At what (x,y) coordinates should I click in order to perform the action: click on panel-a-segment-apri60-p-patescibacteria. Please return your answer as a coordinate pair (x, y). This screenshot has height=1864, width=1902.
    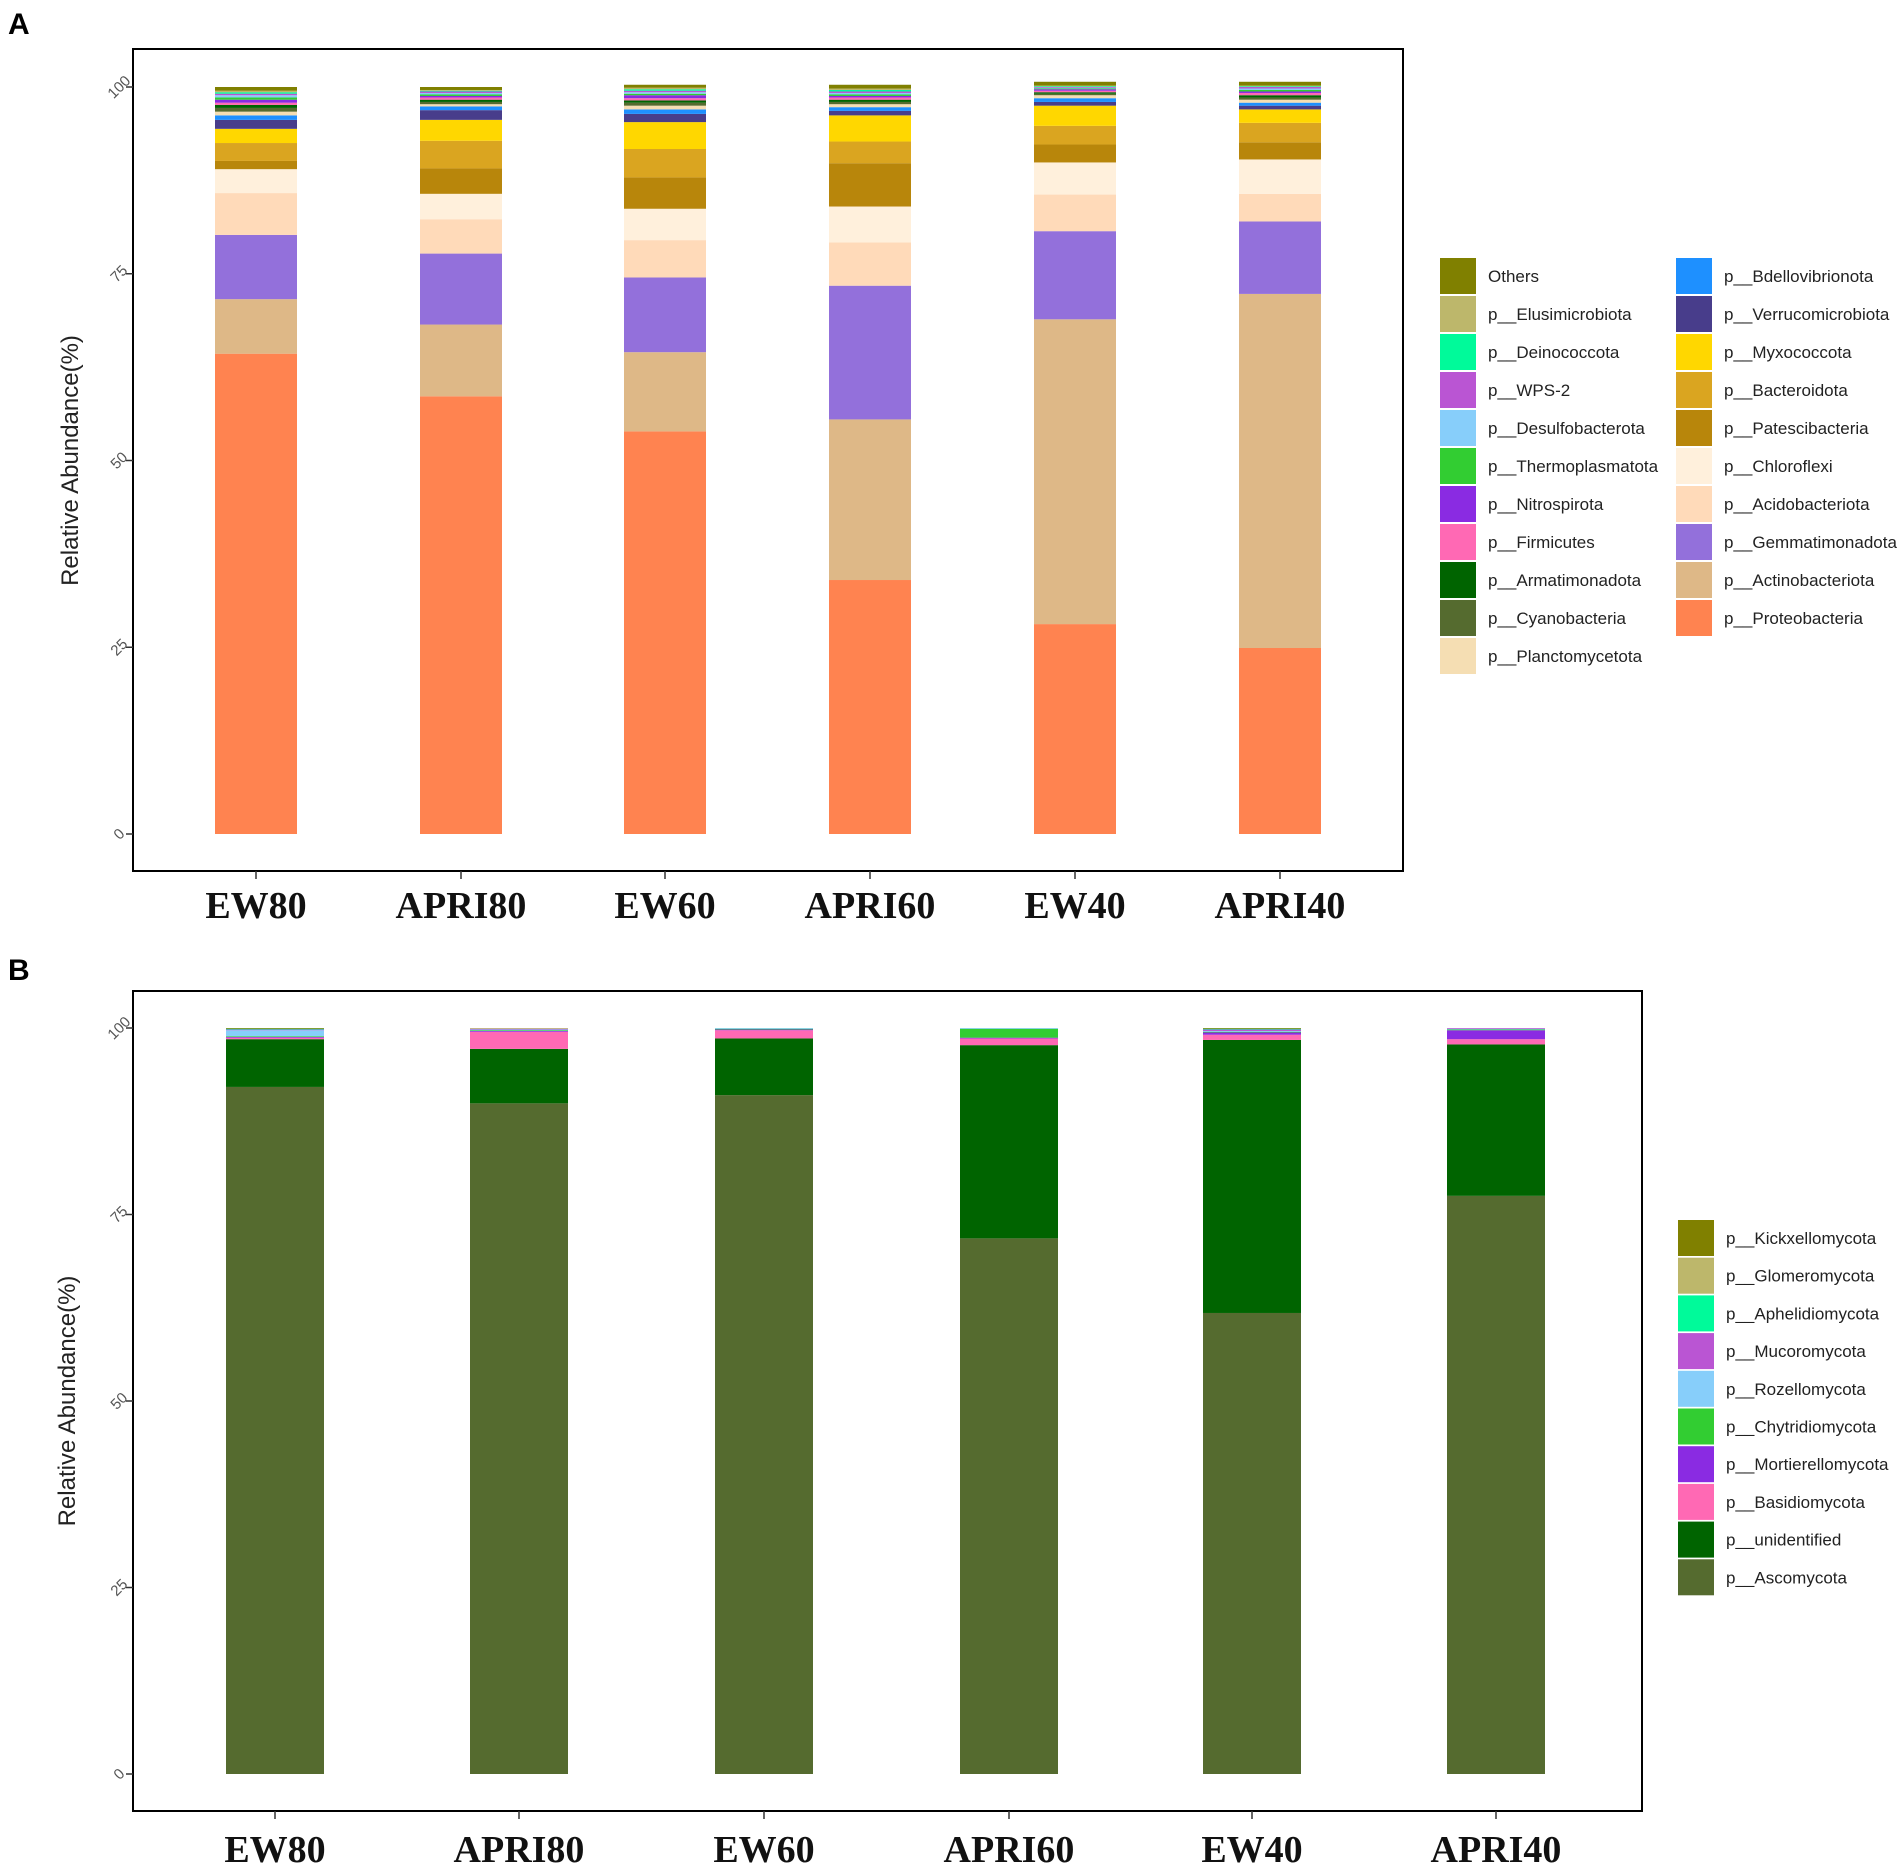
    Looking at the image, I should click on (870, 185).